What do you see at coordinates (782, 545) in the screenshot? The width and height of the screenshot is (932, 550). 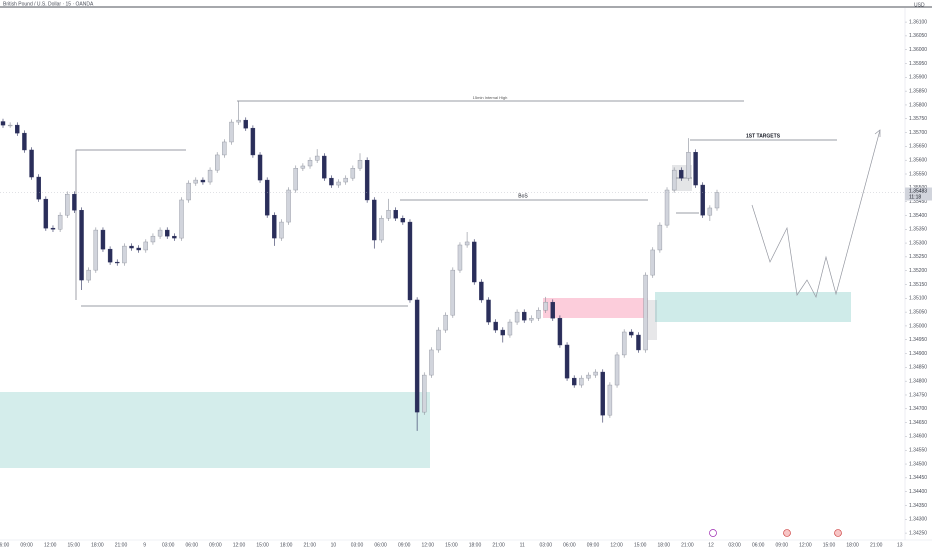 I see `x-tick-label: 09:00` at bounding box center [782, 545].